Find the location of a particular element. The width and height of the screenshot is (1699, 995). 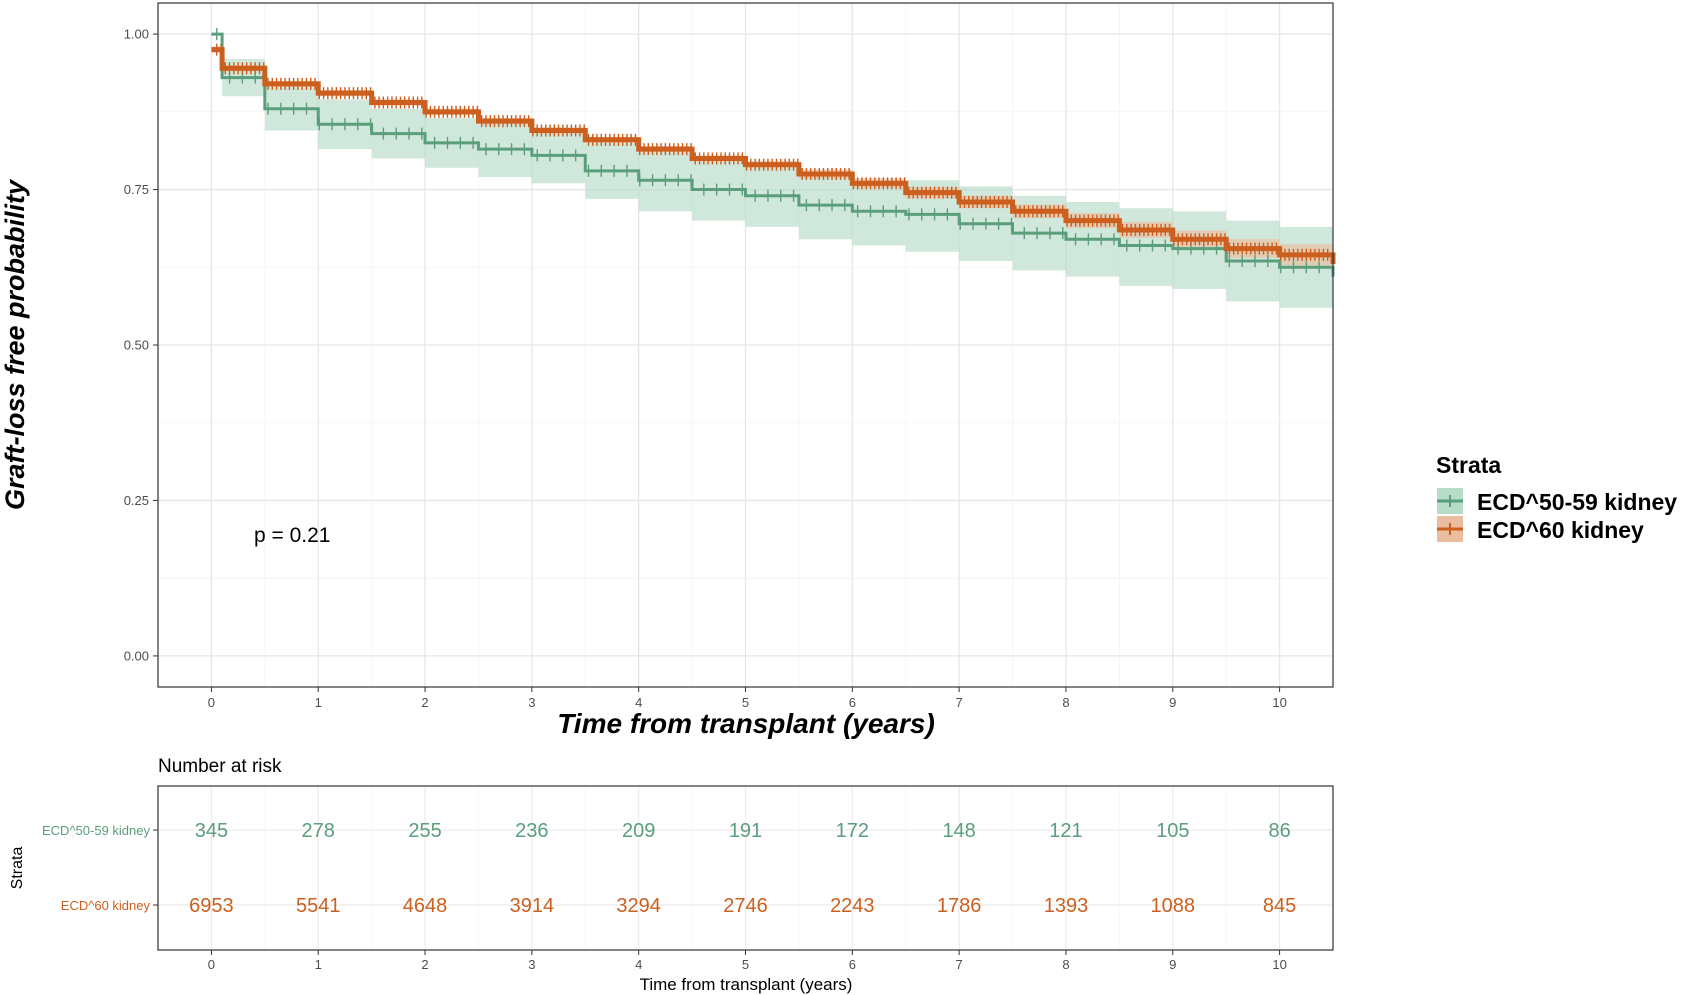

x-tick-label: 7 is located at coordinates (959, 702).